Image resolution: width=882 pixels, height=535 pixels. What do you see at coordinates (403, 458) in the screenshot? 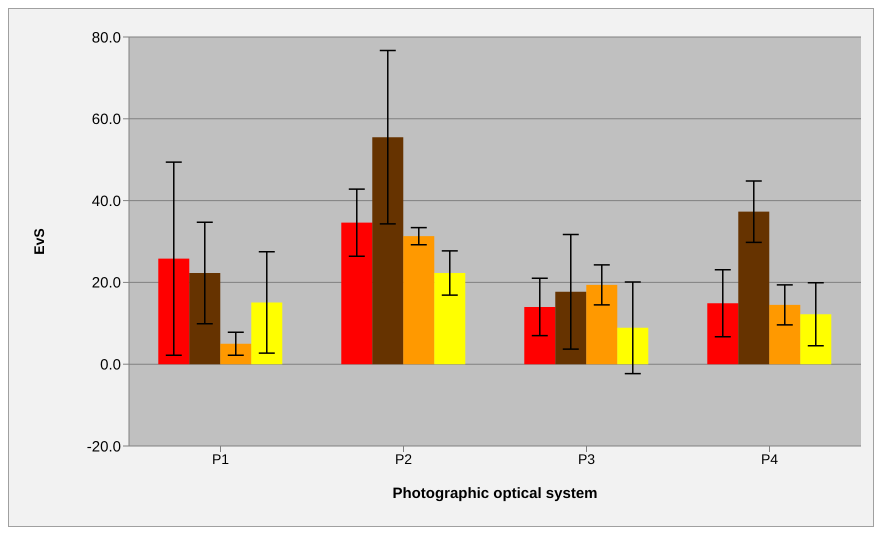
I see `x-tick-label: P2` at bounding box center [403, 458].